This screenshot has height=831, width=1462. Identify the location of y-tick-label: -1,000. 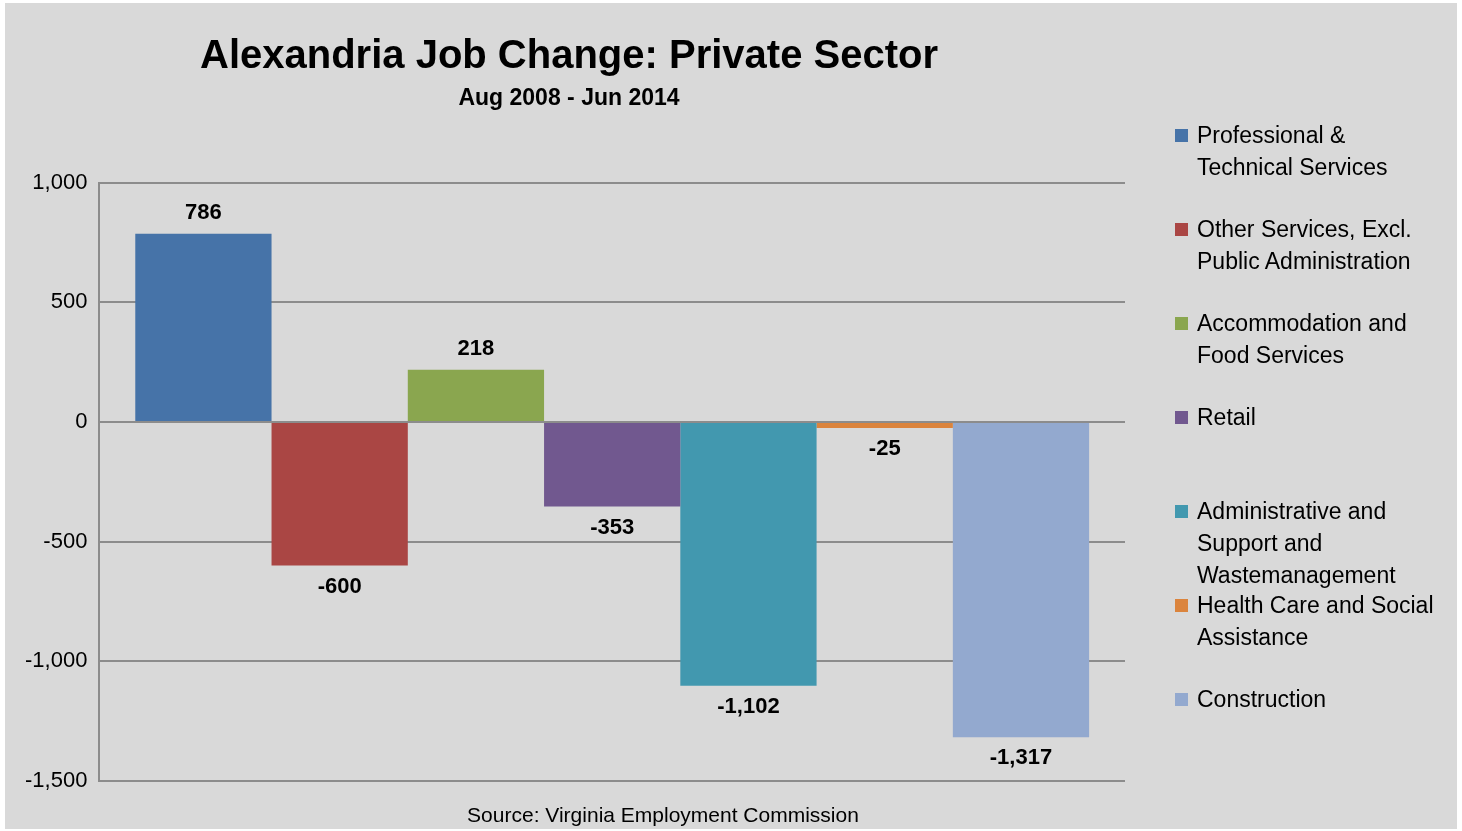
(56, 660).